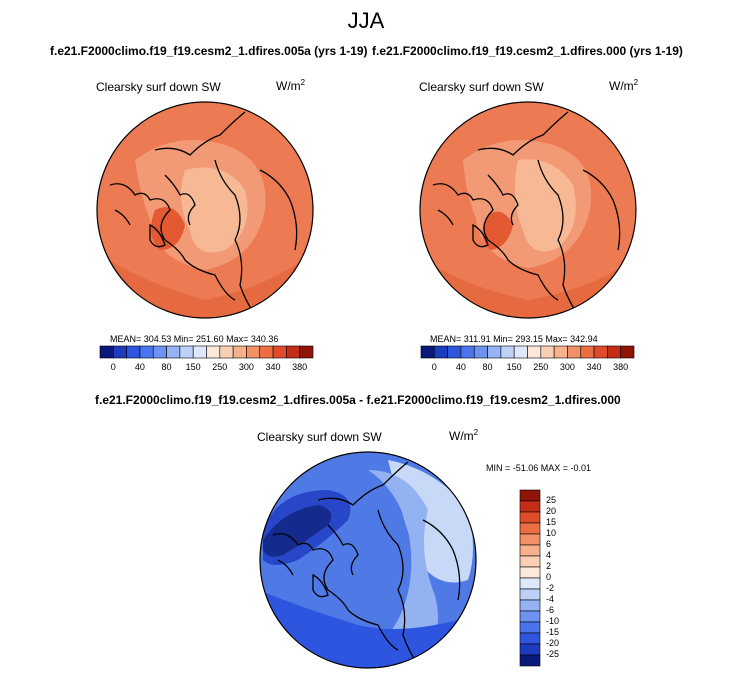 The height and width of the screenshot is (673, 732). I want to click on right-colorbar, so click(527, 352).